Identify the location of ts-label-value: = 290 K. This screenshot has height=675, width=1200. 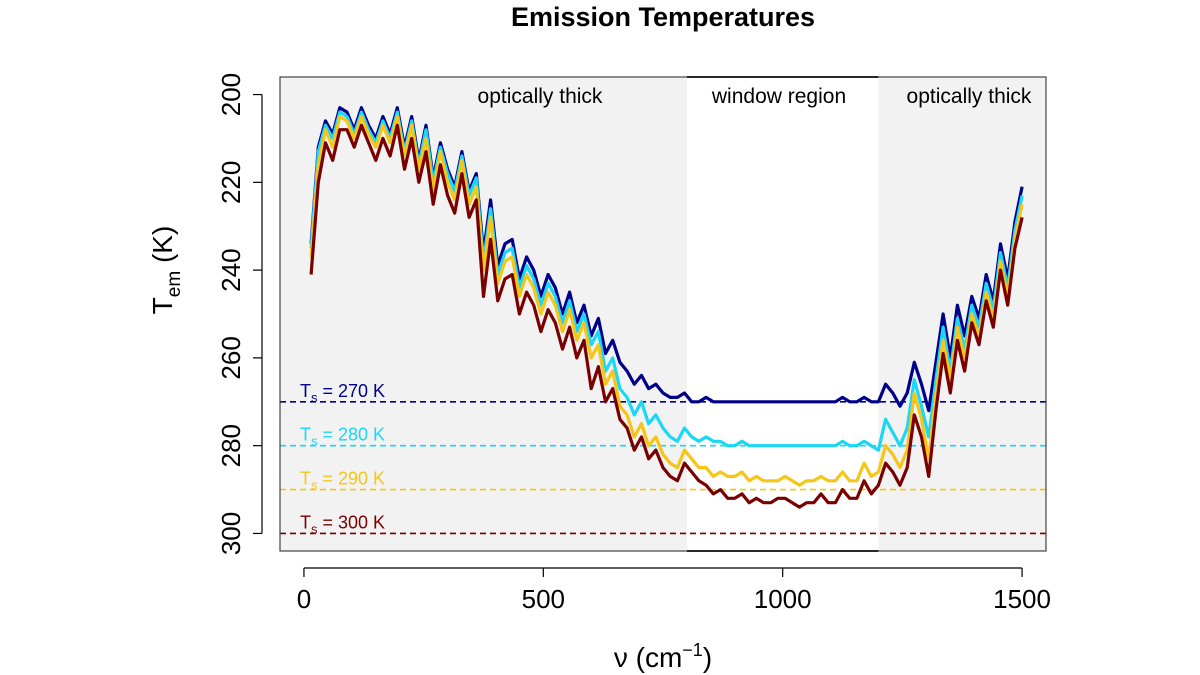
(352, 479).